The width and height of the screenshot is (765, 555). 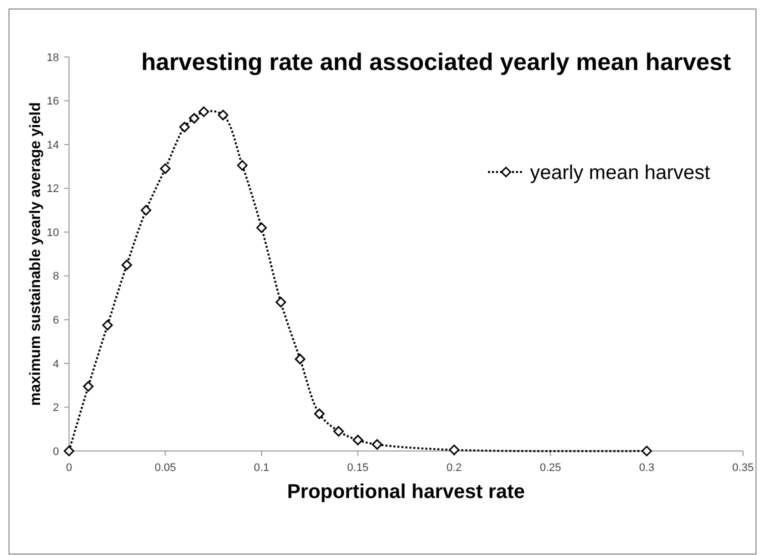 What do you see at coordinates (55, 364) in the screenshot?
I see `y-tick-label: 4` at bounding box center [55, 364].